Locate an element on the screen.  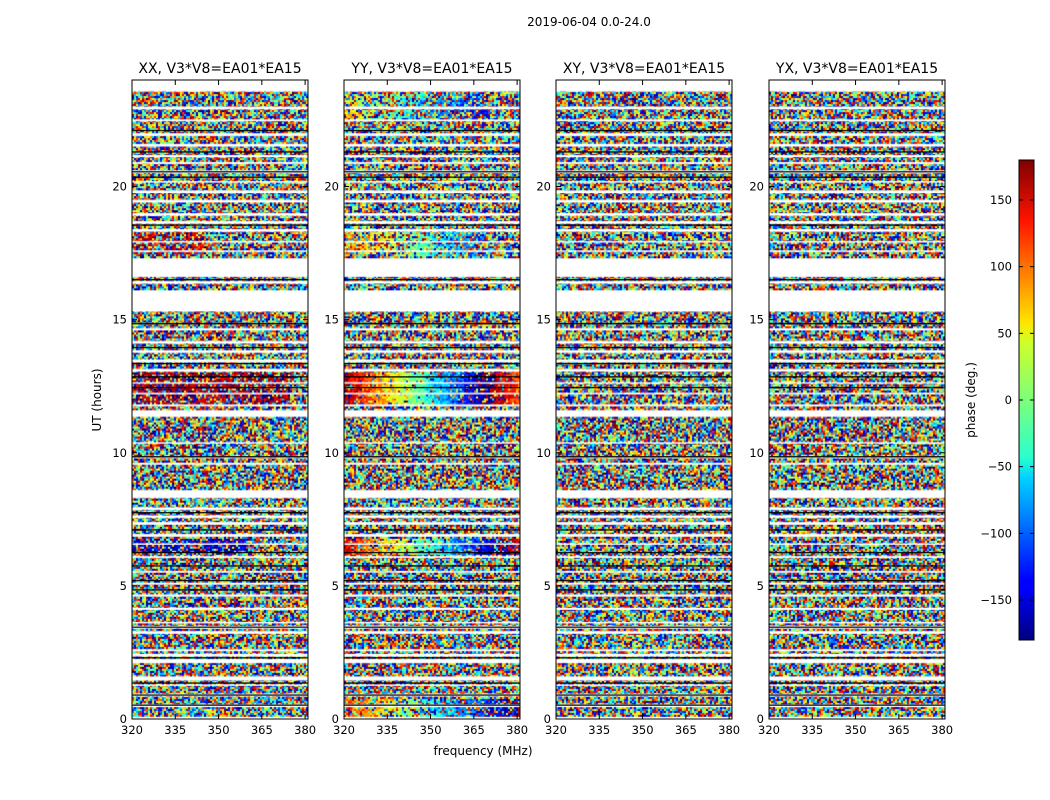
colorbar: phase (deg.) −150 −100 −50 0 50 100 150 is located at coordinates (999, 400).